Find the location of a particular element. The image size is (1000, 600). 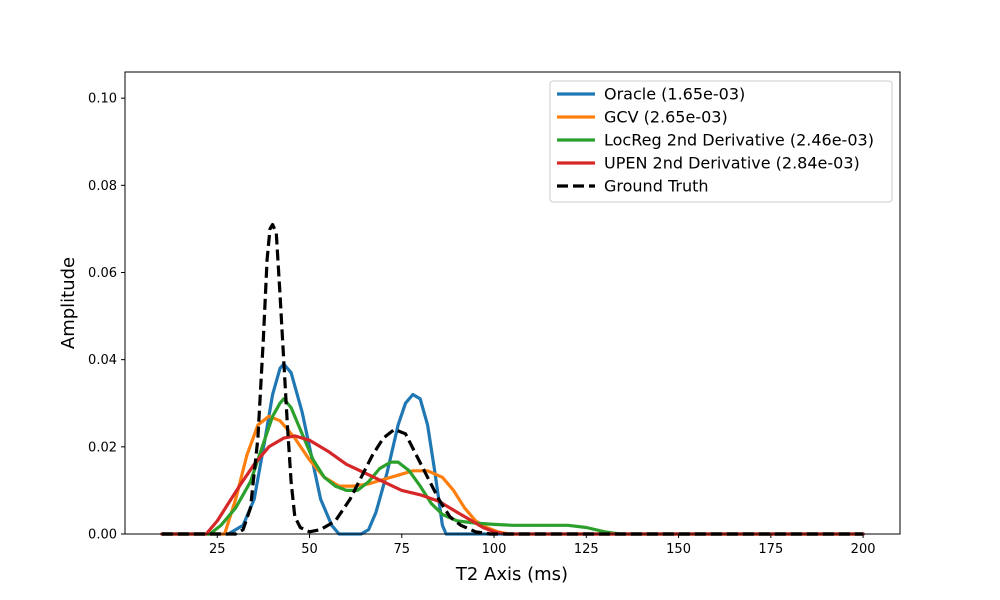

x-axis: 25 50 75 100 125 150 175 200 is located at coordinates (542, 545).